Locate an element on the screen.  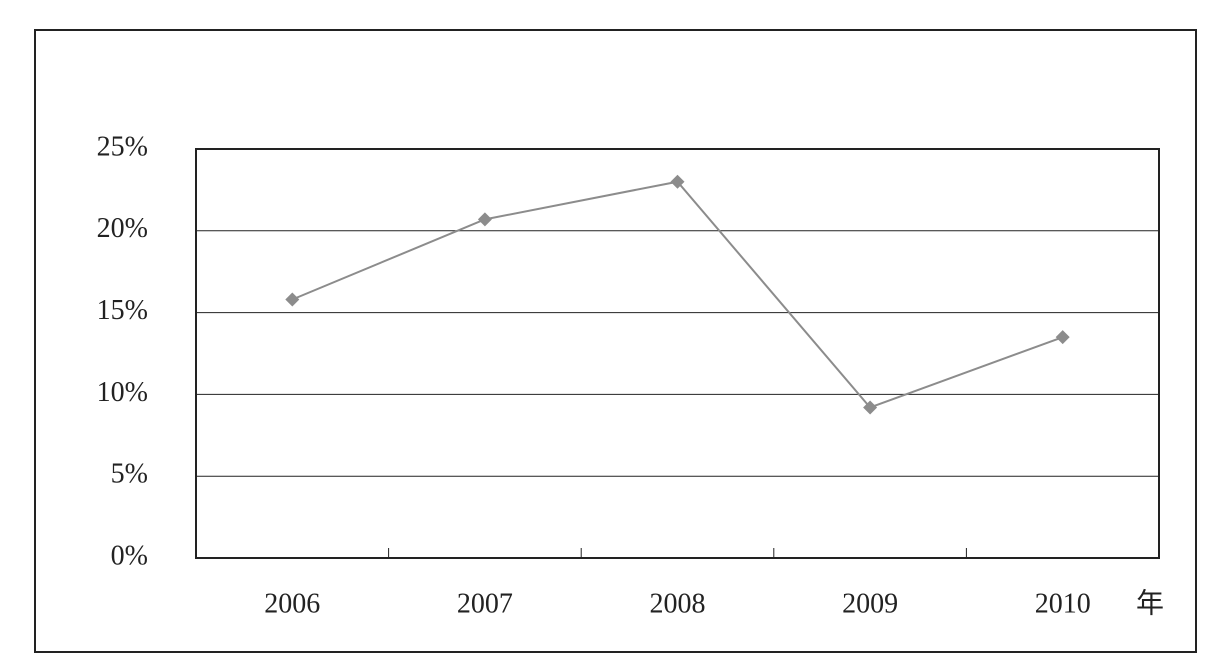
y-tick-label: 10% is located at coordinates (122, 392).